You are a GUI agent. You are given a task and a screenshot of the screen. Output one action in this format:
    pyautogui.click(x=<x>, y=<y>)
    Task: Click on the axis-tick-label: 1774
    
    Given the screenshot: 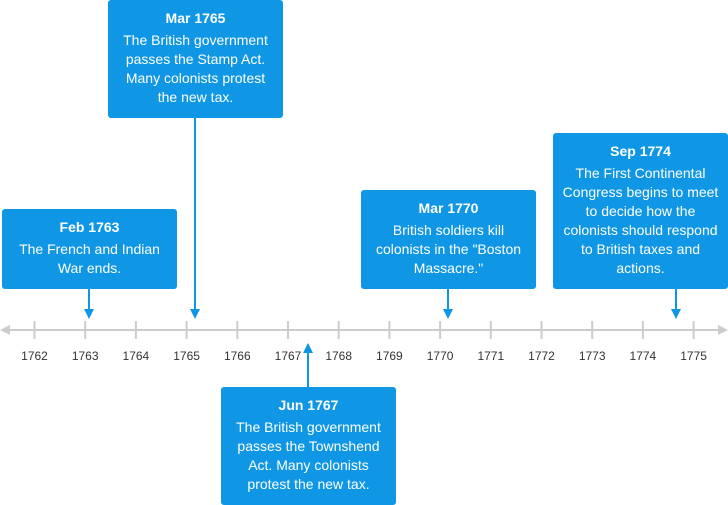 What is the action you would take?
    pyautogui.click(x=643, y=356)
    